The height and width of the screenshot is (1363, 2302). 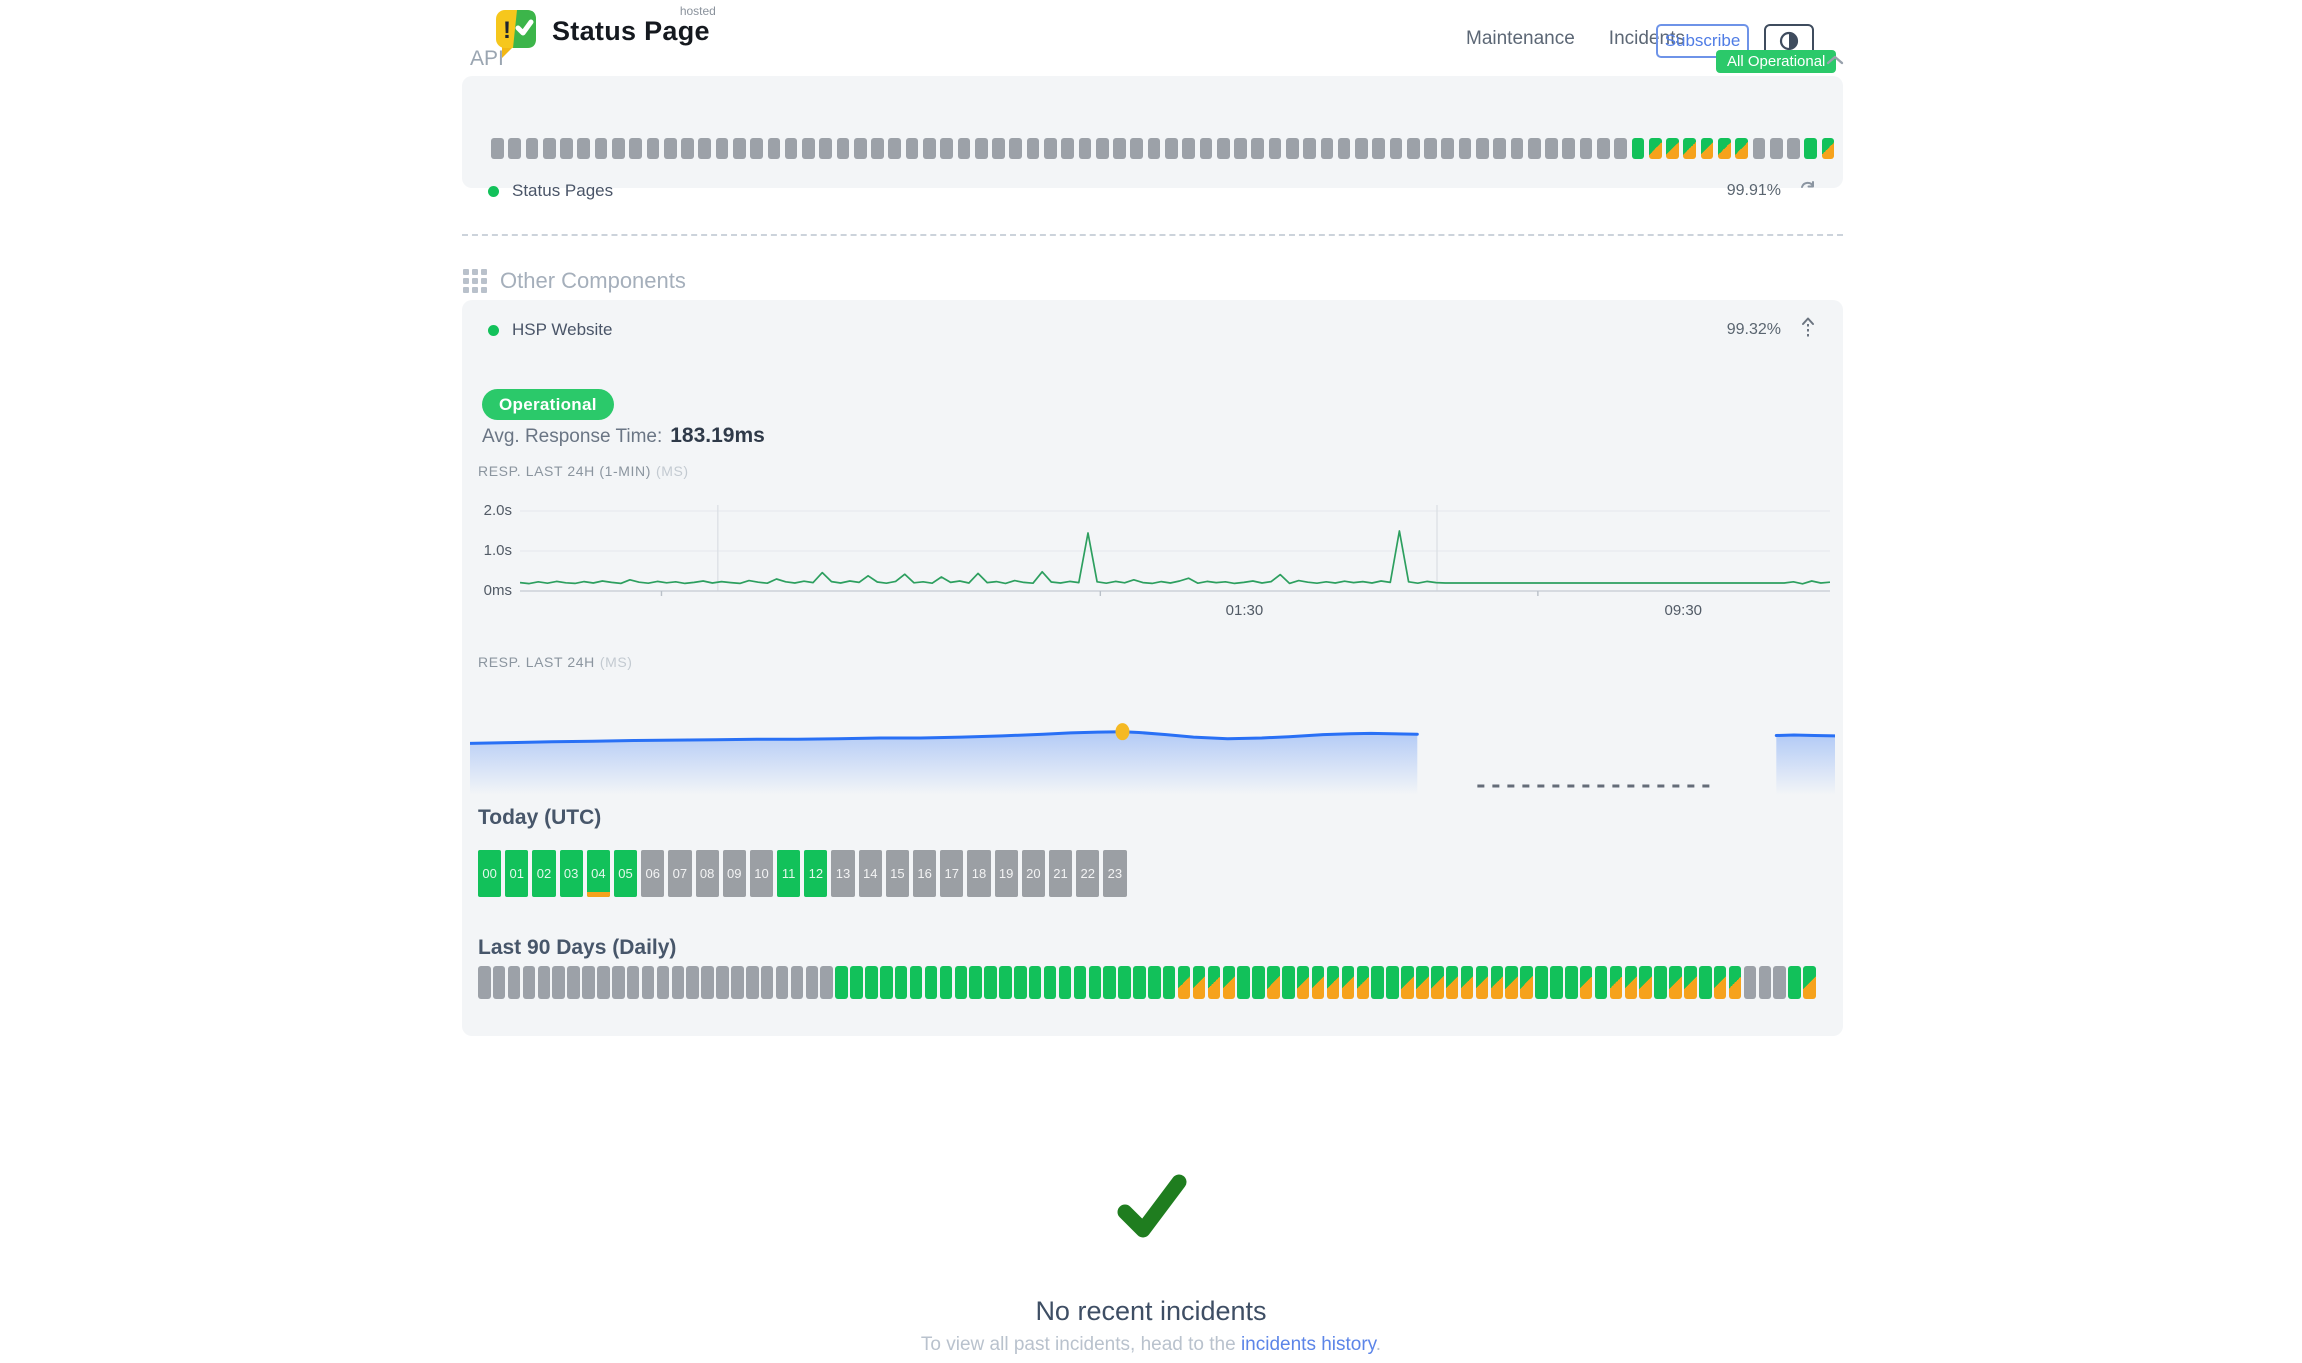 I want to click on y-tick: 0ms, so click(x=497, y=590).